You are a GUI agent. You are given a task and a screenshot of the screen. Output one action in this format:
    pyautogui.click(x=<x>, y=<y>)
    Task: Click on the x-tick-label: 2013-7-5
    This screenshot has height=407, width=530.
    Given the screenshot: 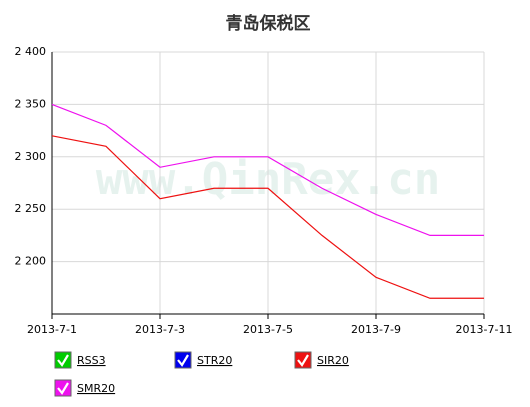 What is the action you would take?
    pyautogui.click(x=268, y=329)
    